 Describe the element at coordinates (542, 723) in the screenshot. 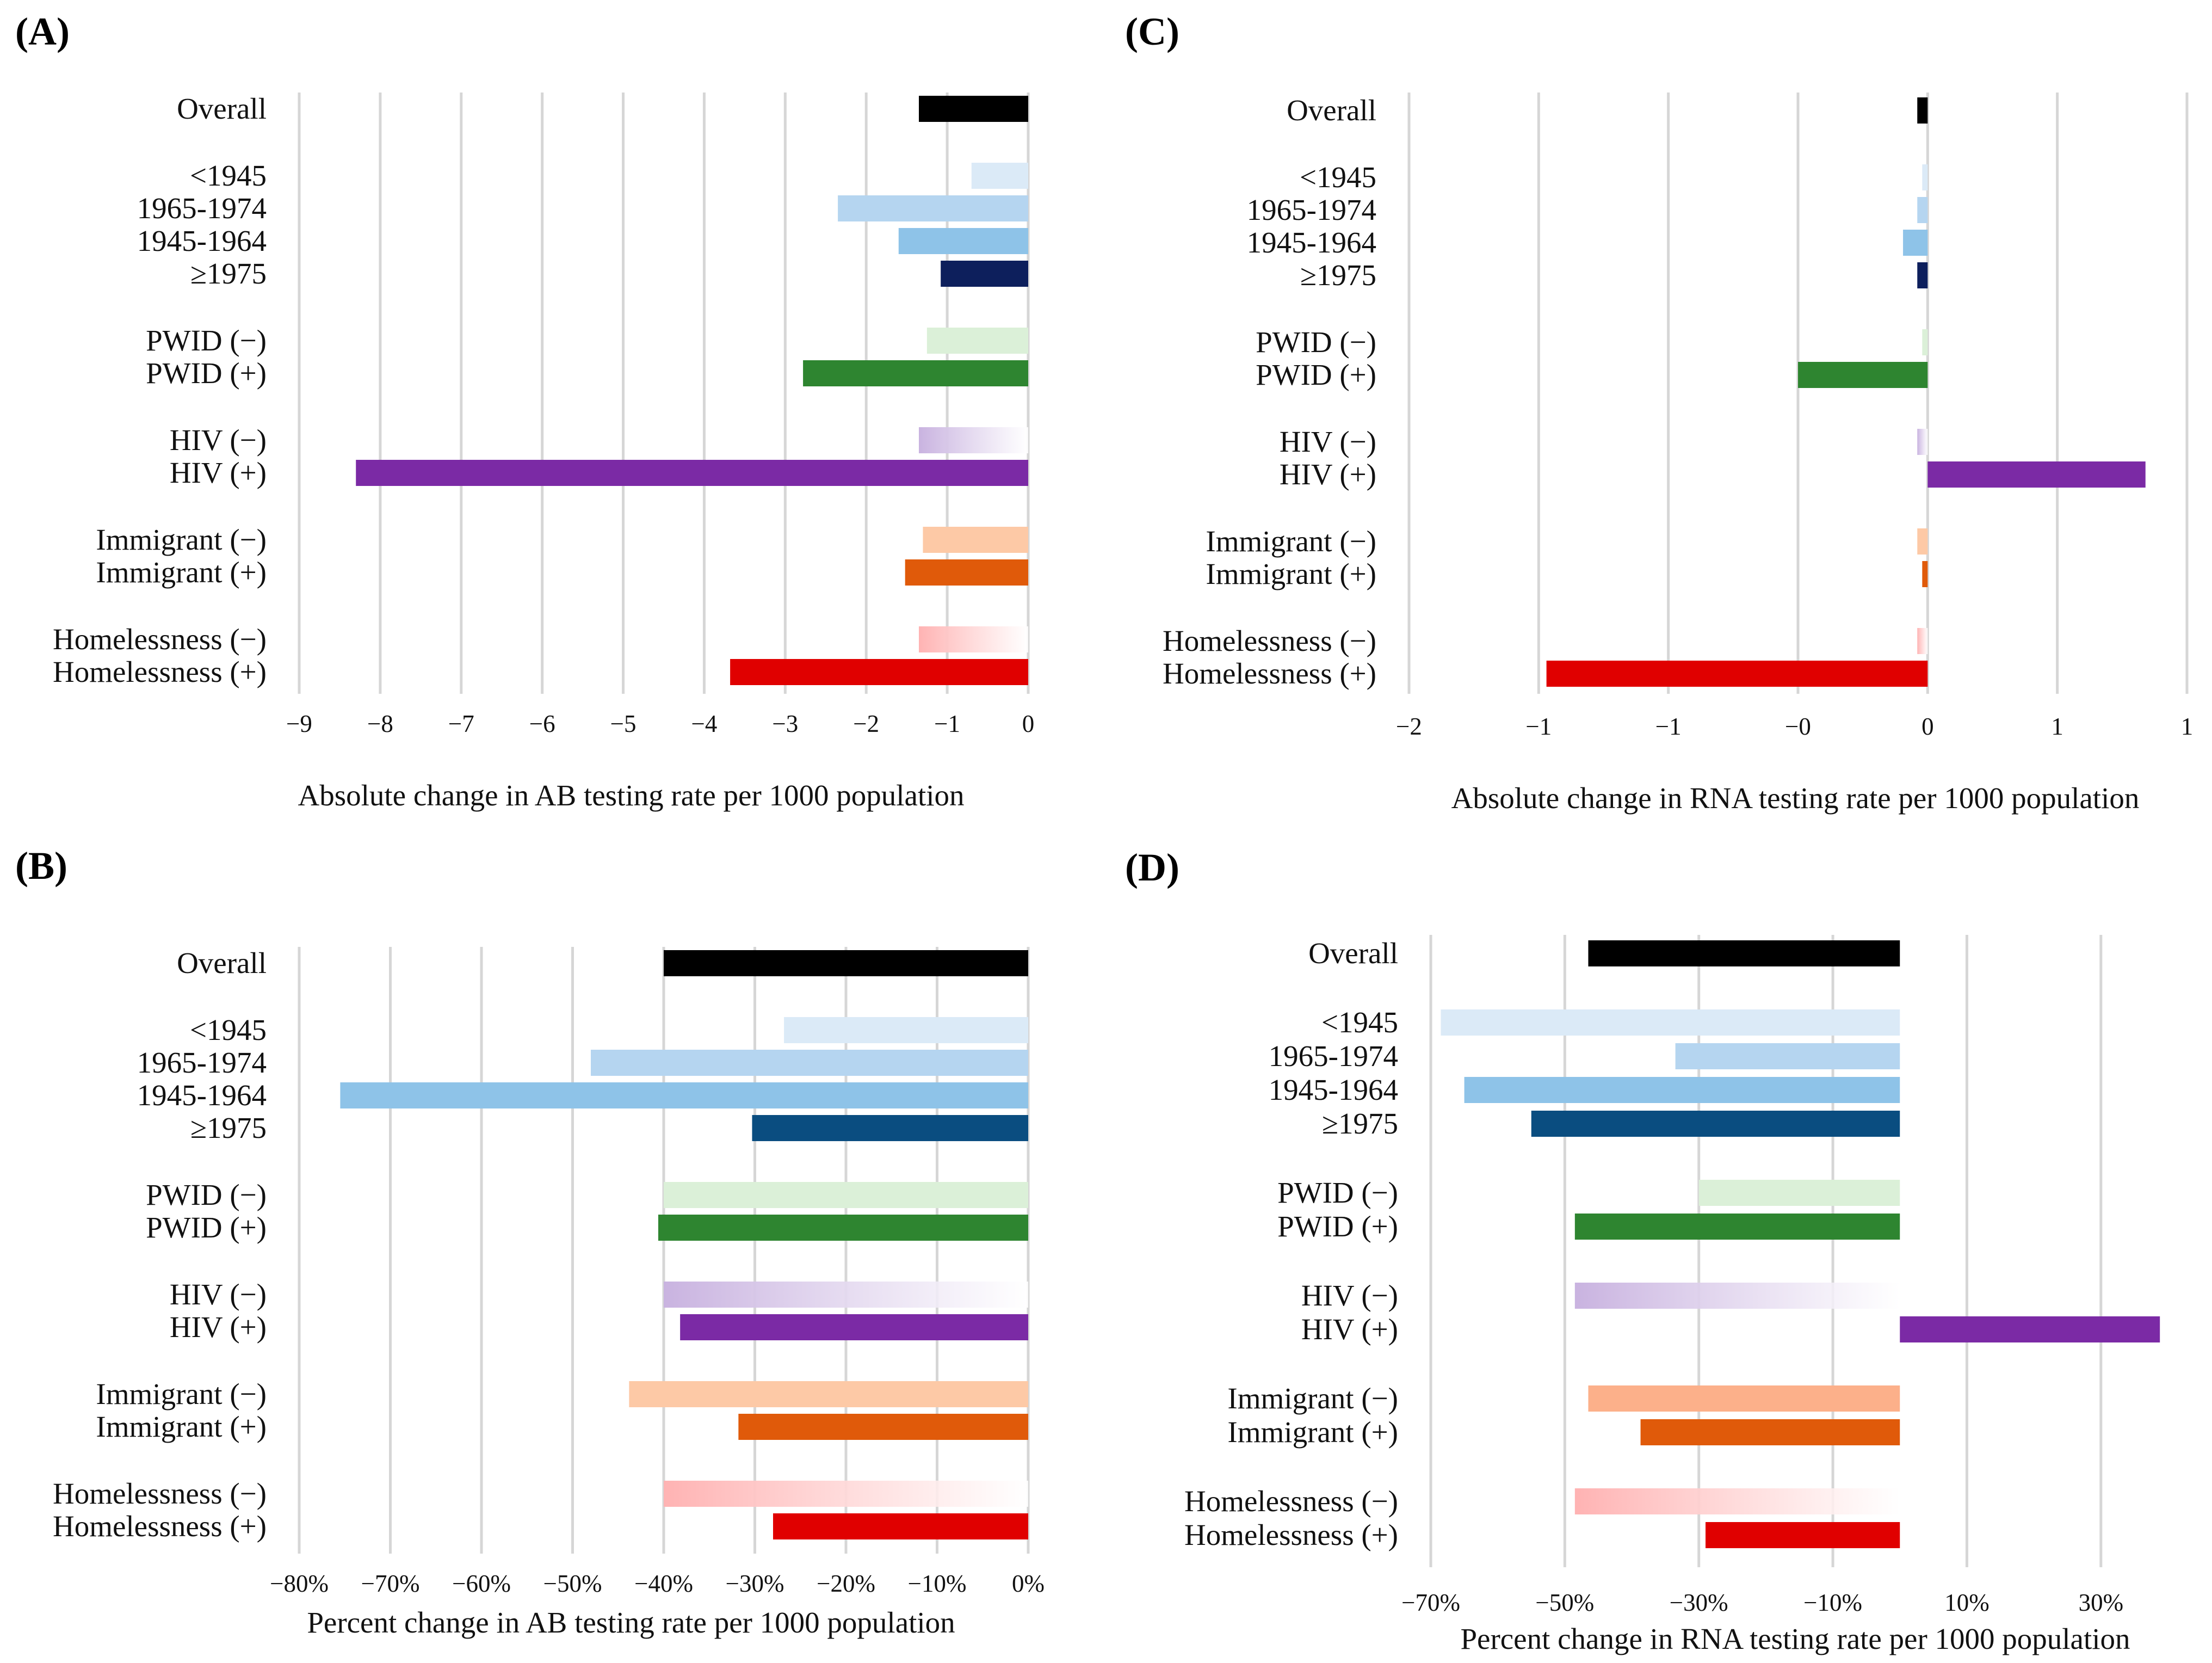

I see `tick-label: −6` at that location.